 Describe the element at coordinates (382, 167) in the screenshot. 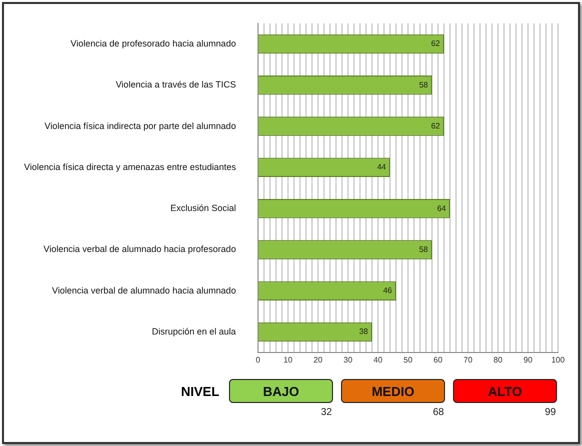

I see `data-label: 44` at that location.